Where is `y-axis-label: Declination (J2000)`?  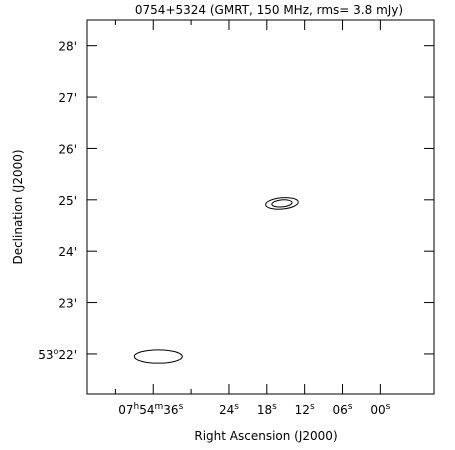 y-axis-label: Declination (J2000) is located at coordinates (18, 206).